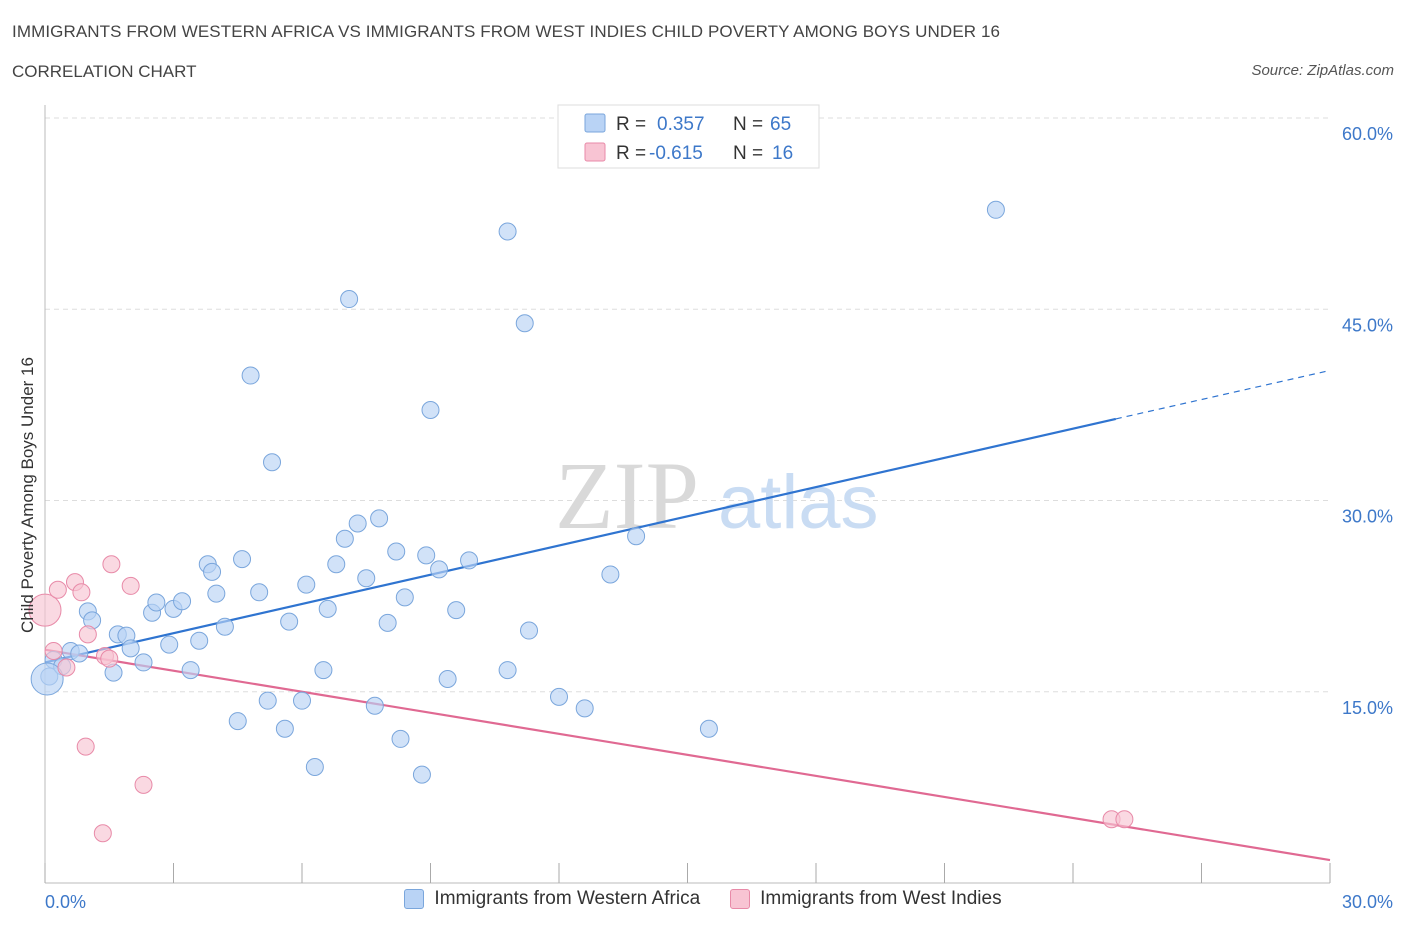  What do you see at coordinates (780, 124) in the screenshot?
I see `legend-n-value-1: 65` at bounding box center [780, 124].